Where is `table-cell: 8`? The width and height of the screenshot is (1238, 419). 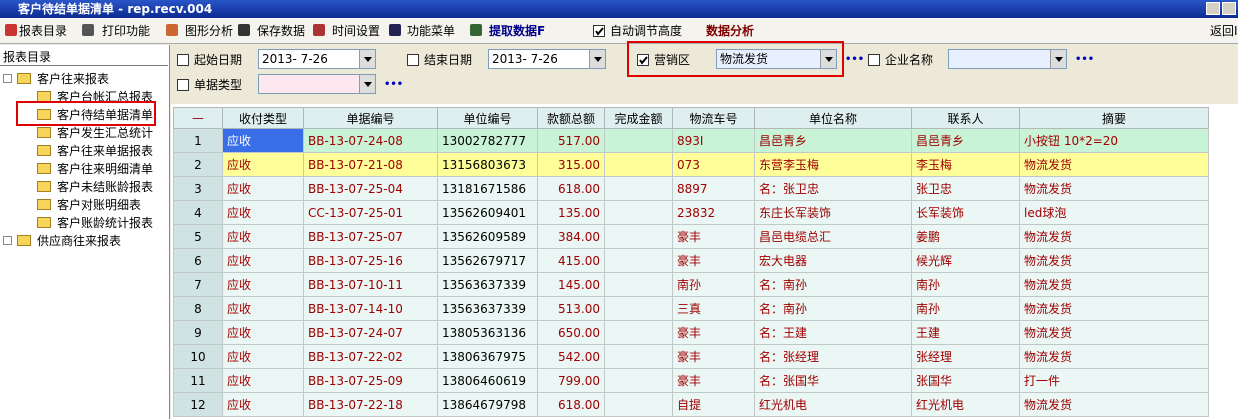
table-cell: 8 is located at coordinates (198, 308).